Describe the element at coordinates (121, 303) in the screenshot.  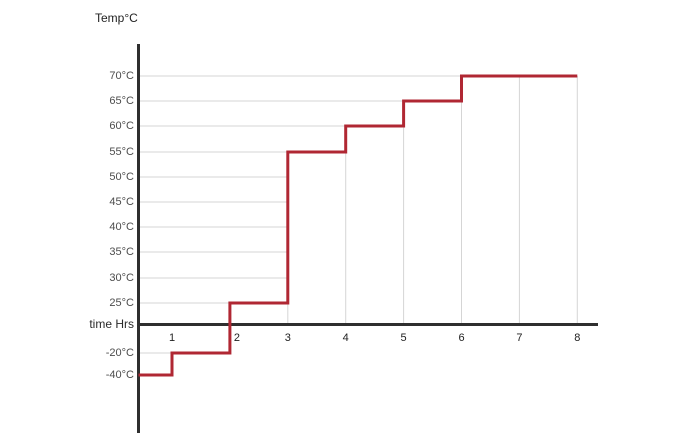
I see `y-tick-label: 25°C` at that location.